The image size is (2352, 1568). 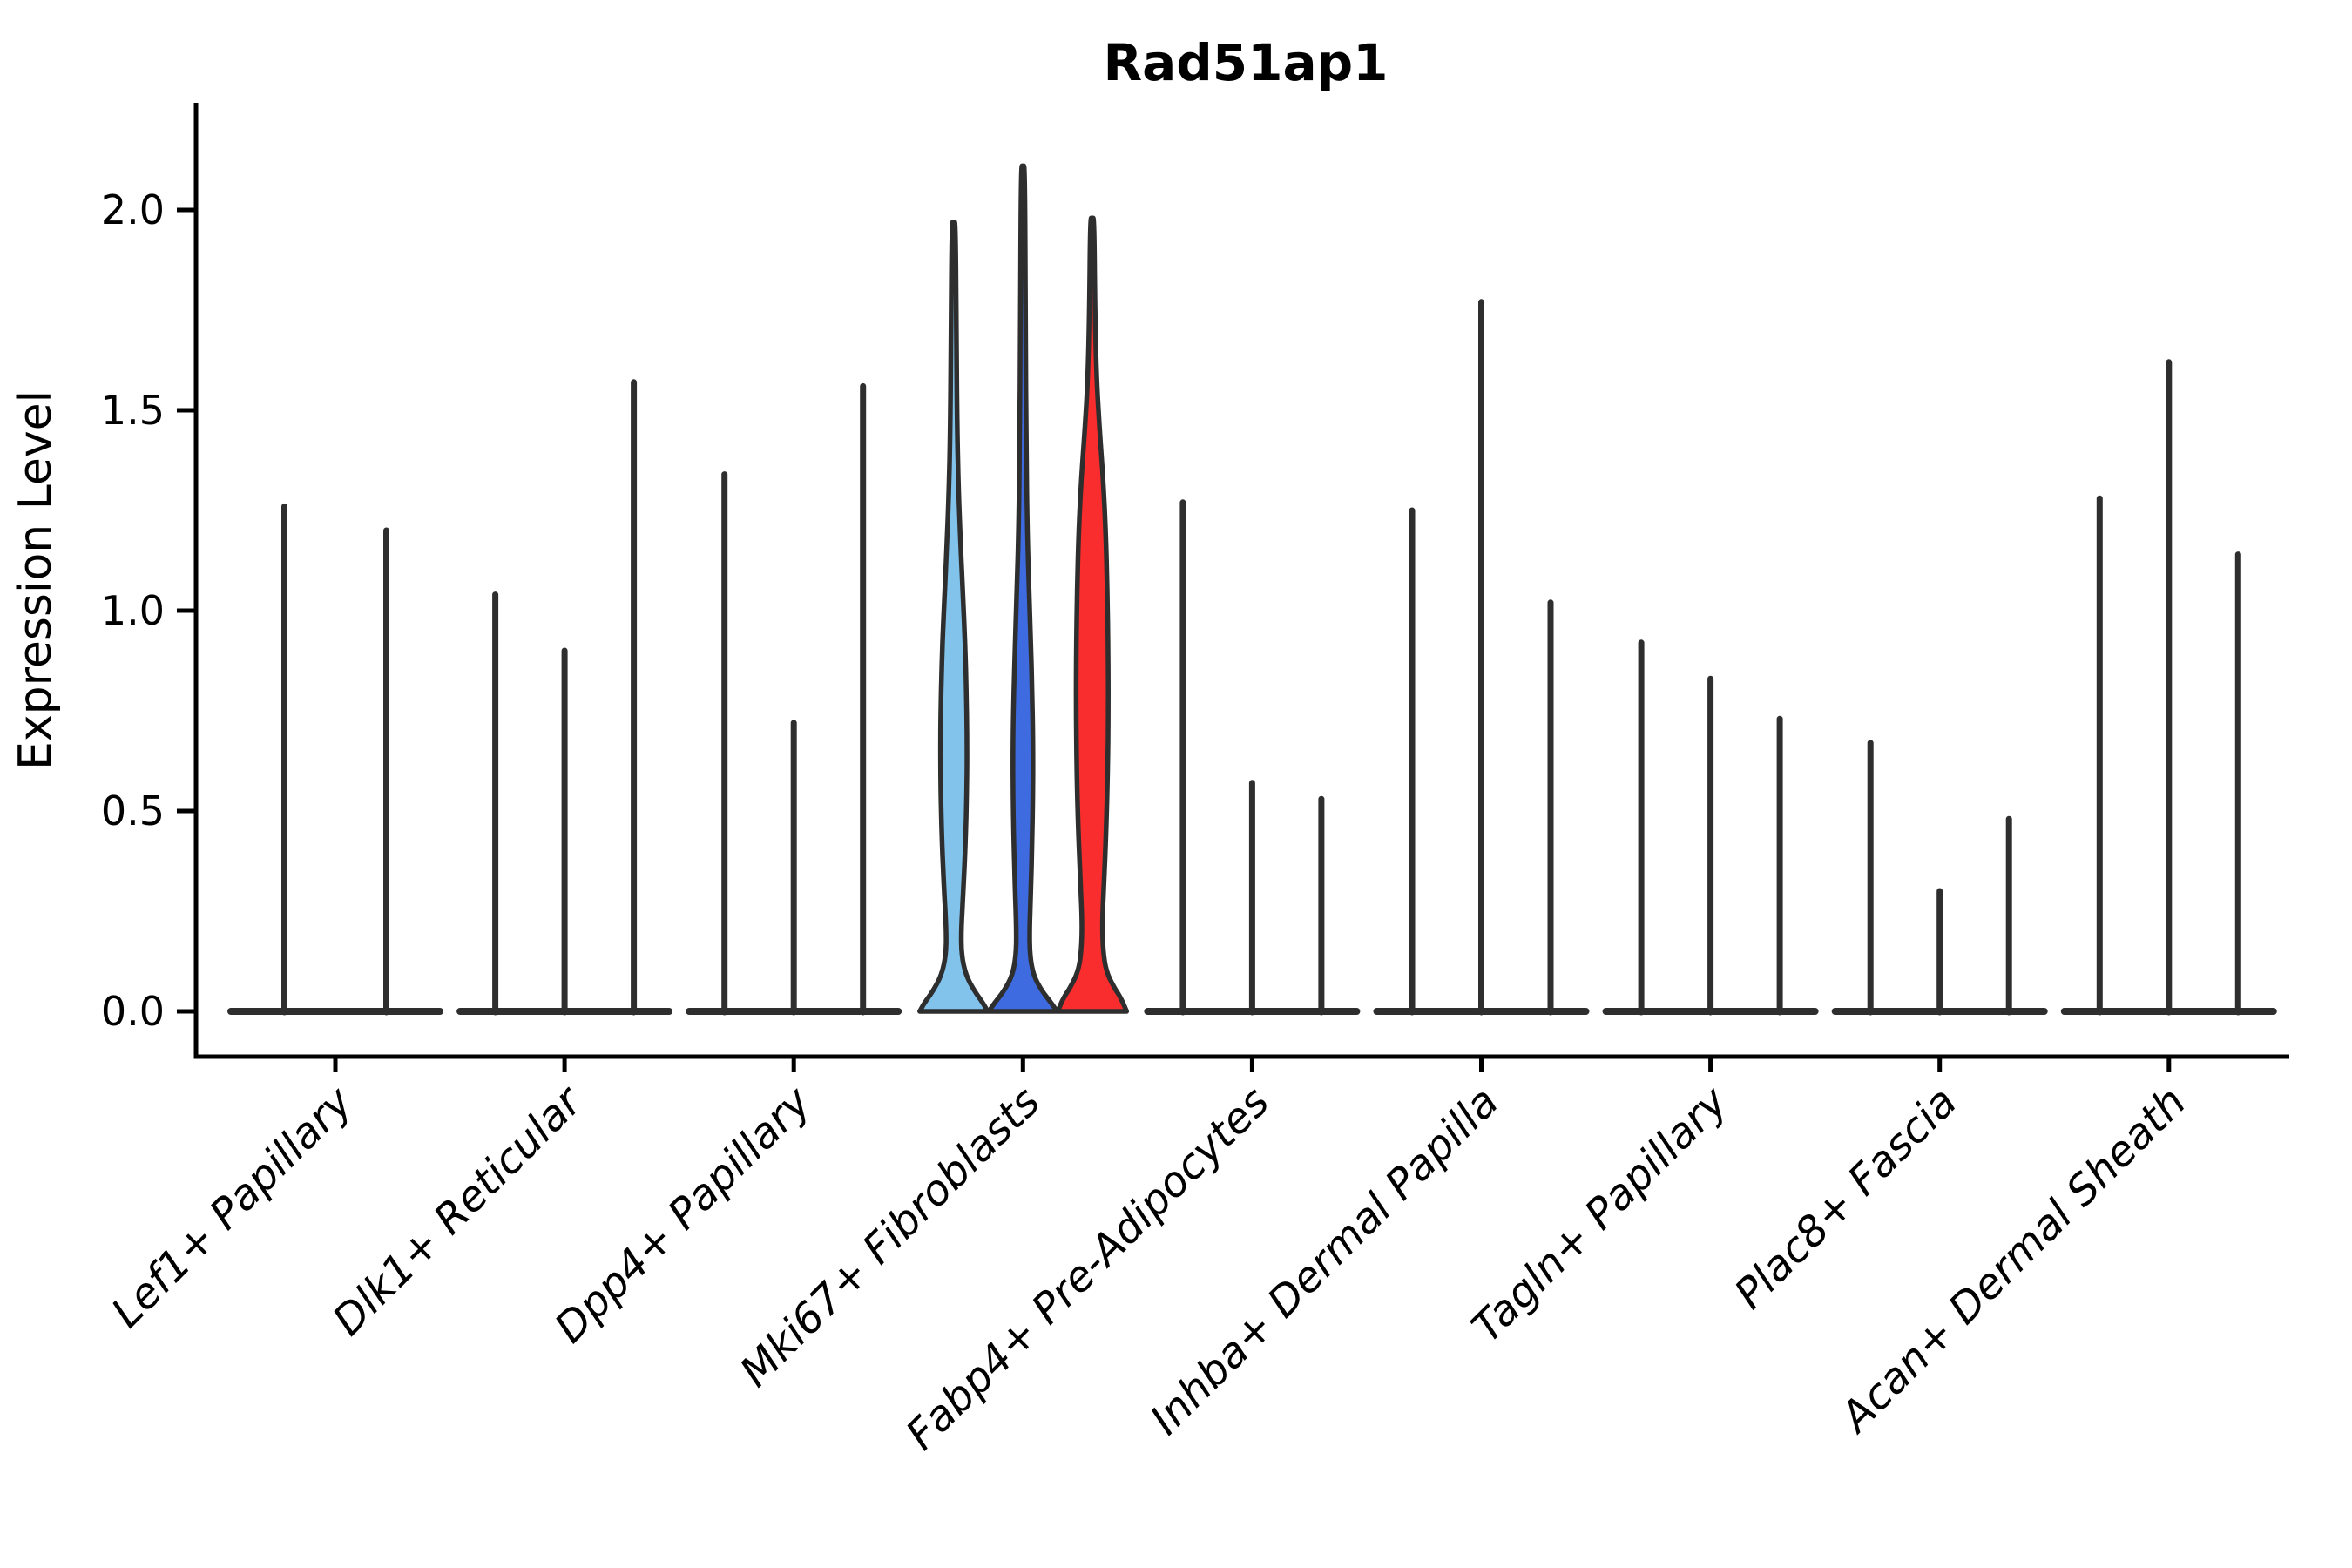 What do you see at coordinates (683, 1214) in the screenshot?
I see `x-tick-label: Dpp4+ Papillary` at bounding box center [683, 1214].